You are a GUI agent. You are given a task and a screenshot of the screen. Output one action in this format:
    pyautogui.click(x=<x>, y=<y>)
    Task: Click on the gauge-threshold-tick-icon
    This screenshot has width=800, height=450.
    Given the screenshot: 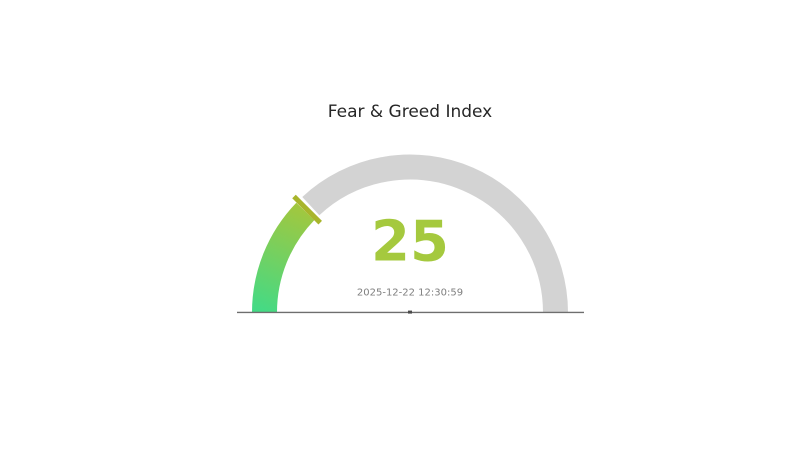 What is the action you would take?
    pyautogui.click(x=307, y=209)
    